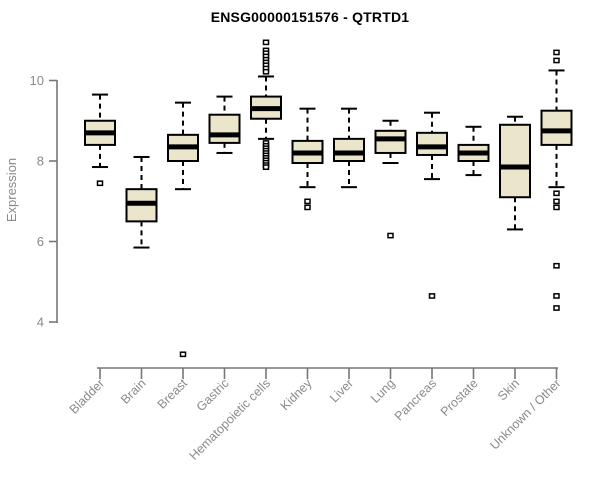  What do you see at coordinates (556, 180) in the screenshot?
I see `boxplot-unknown-other` at bounding box center [556, 180].